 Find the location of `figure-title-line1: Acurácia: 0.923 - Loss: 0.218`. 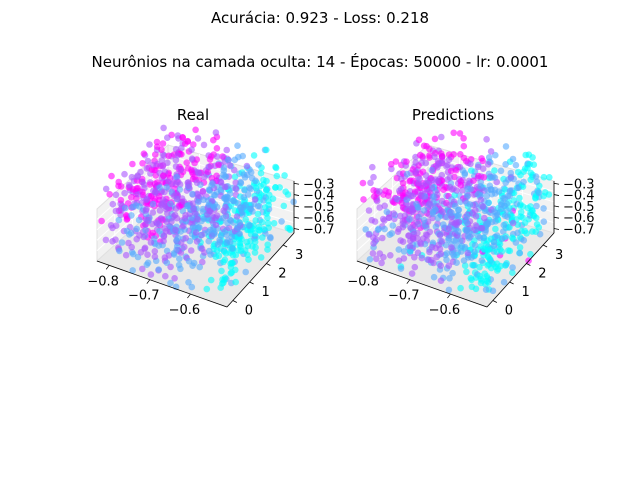

figure-title-line1: Acurácia: 0.923 - Loss: 0.218 is located at coordinates (320, 18).